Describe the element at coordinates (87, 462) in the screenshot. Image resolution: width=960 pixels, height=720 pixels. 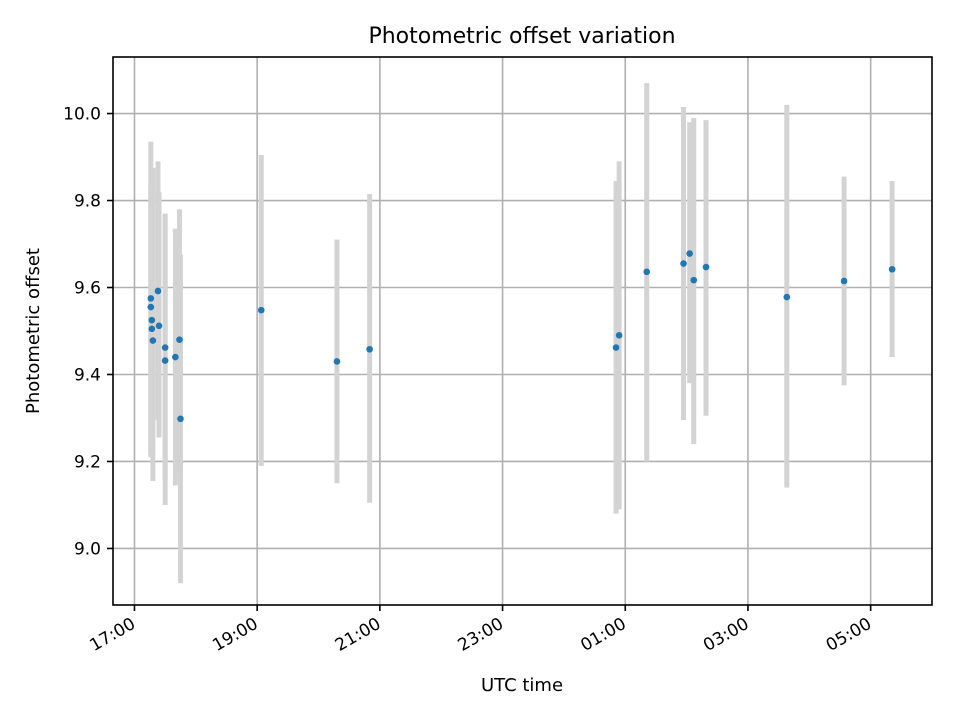
I see `y-tick-label: 9.2` at that location.